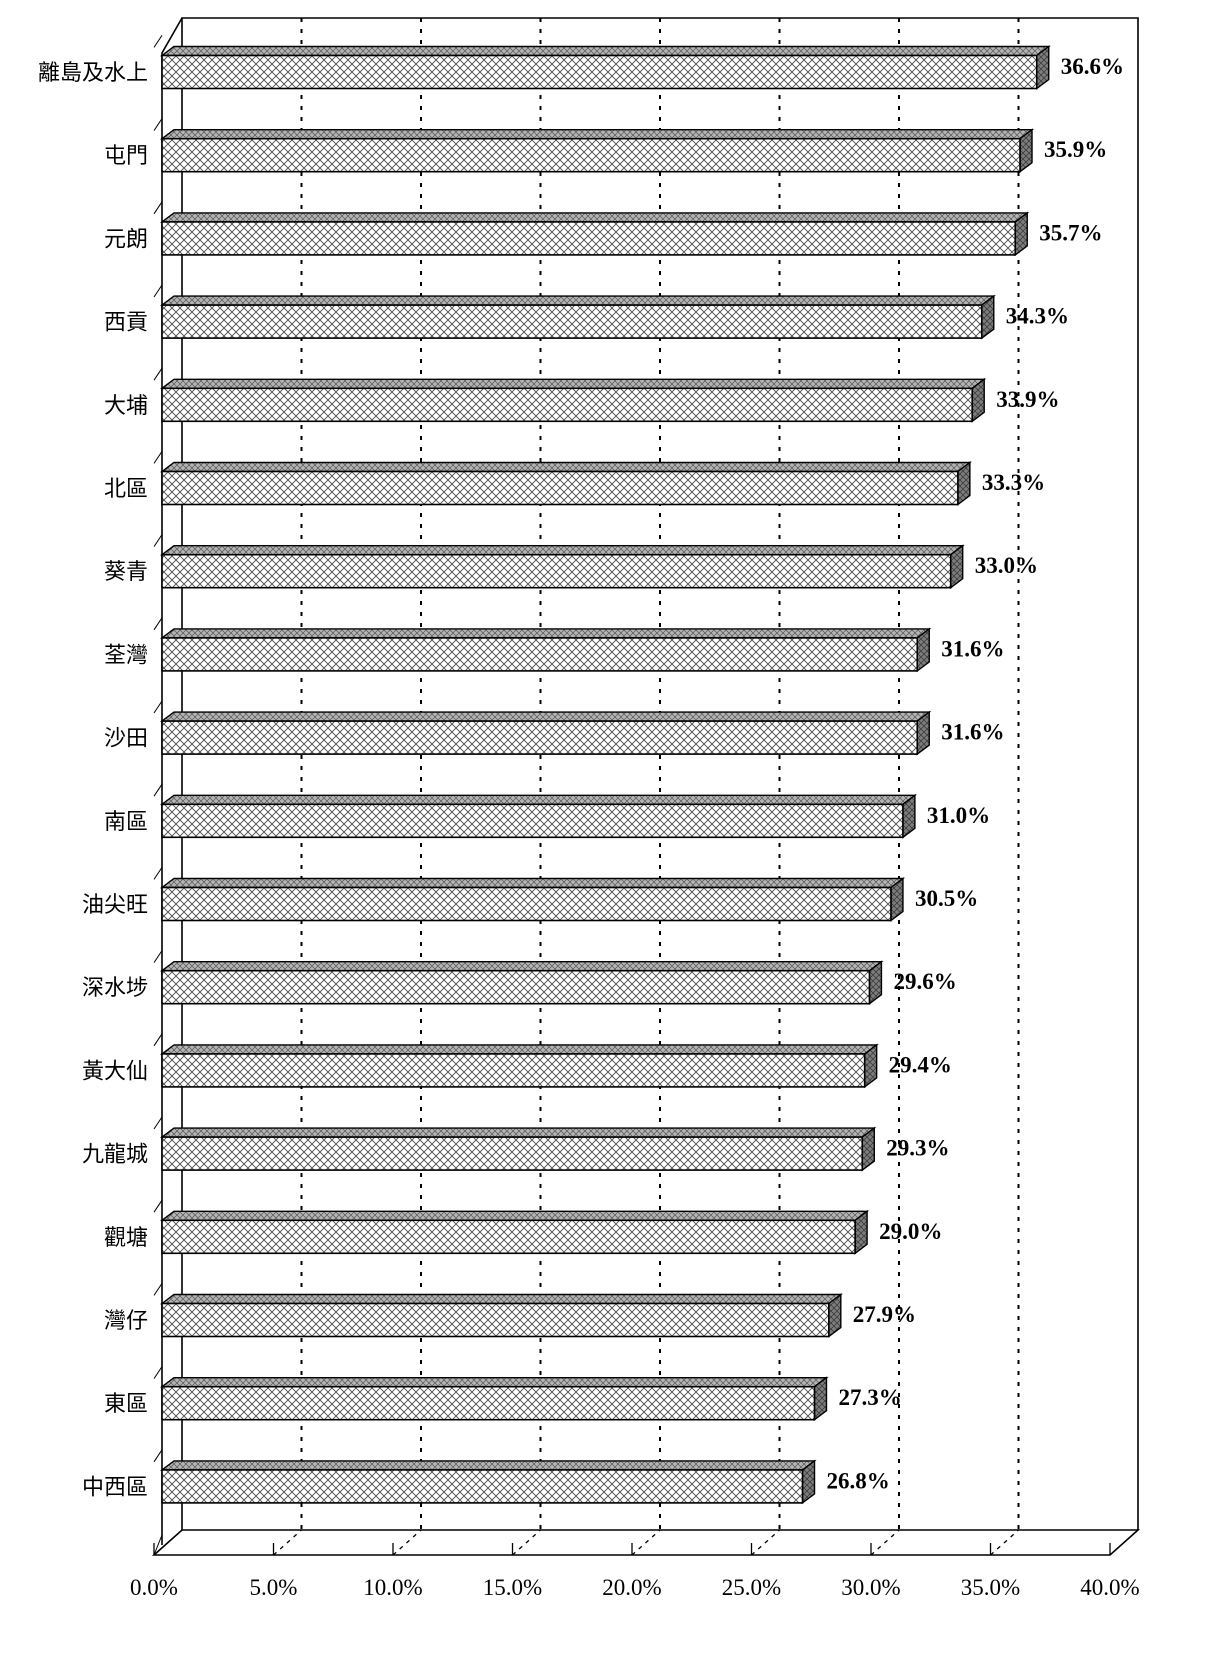 This screenshot has height=1653, width=1209. I want to click on category-label: 九龍城, so click(115, 1155).